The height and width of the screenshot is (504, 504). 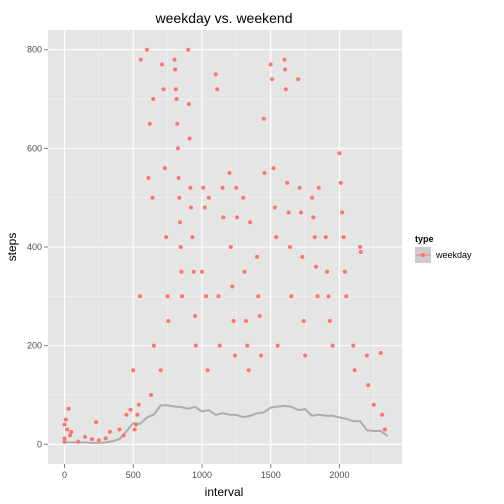 What do you see at coordinates (202, 475) in the screenshot?
I see `x-tick-label: 1000` at bounding box center [202, 475].